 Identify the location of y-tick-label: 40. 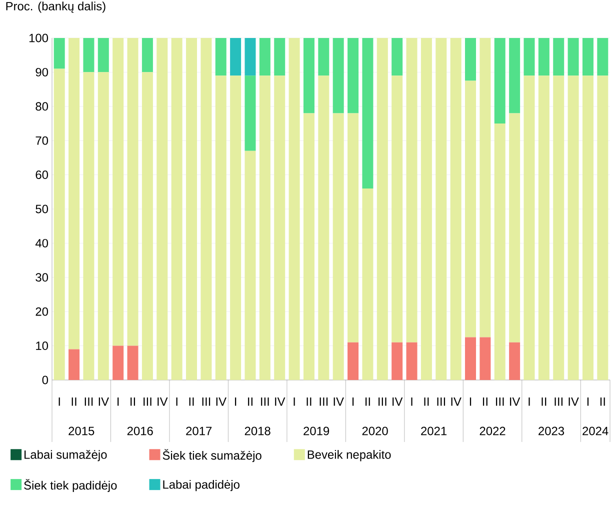
(41, 243).